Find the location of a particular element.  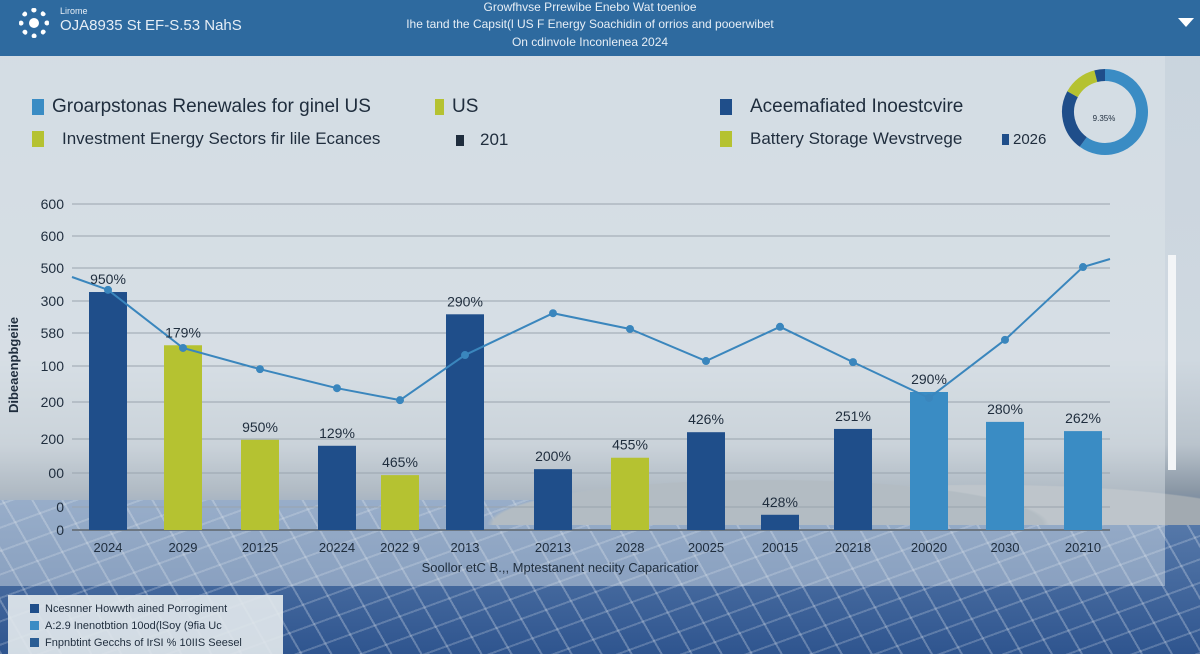

bar-value-label: 426% is located at coordinates (706, 419).